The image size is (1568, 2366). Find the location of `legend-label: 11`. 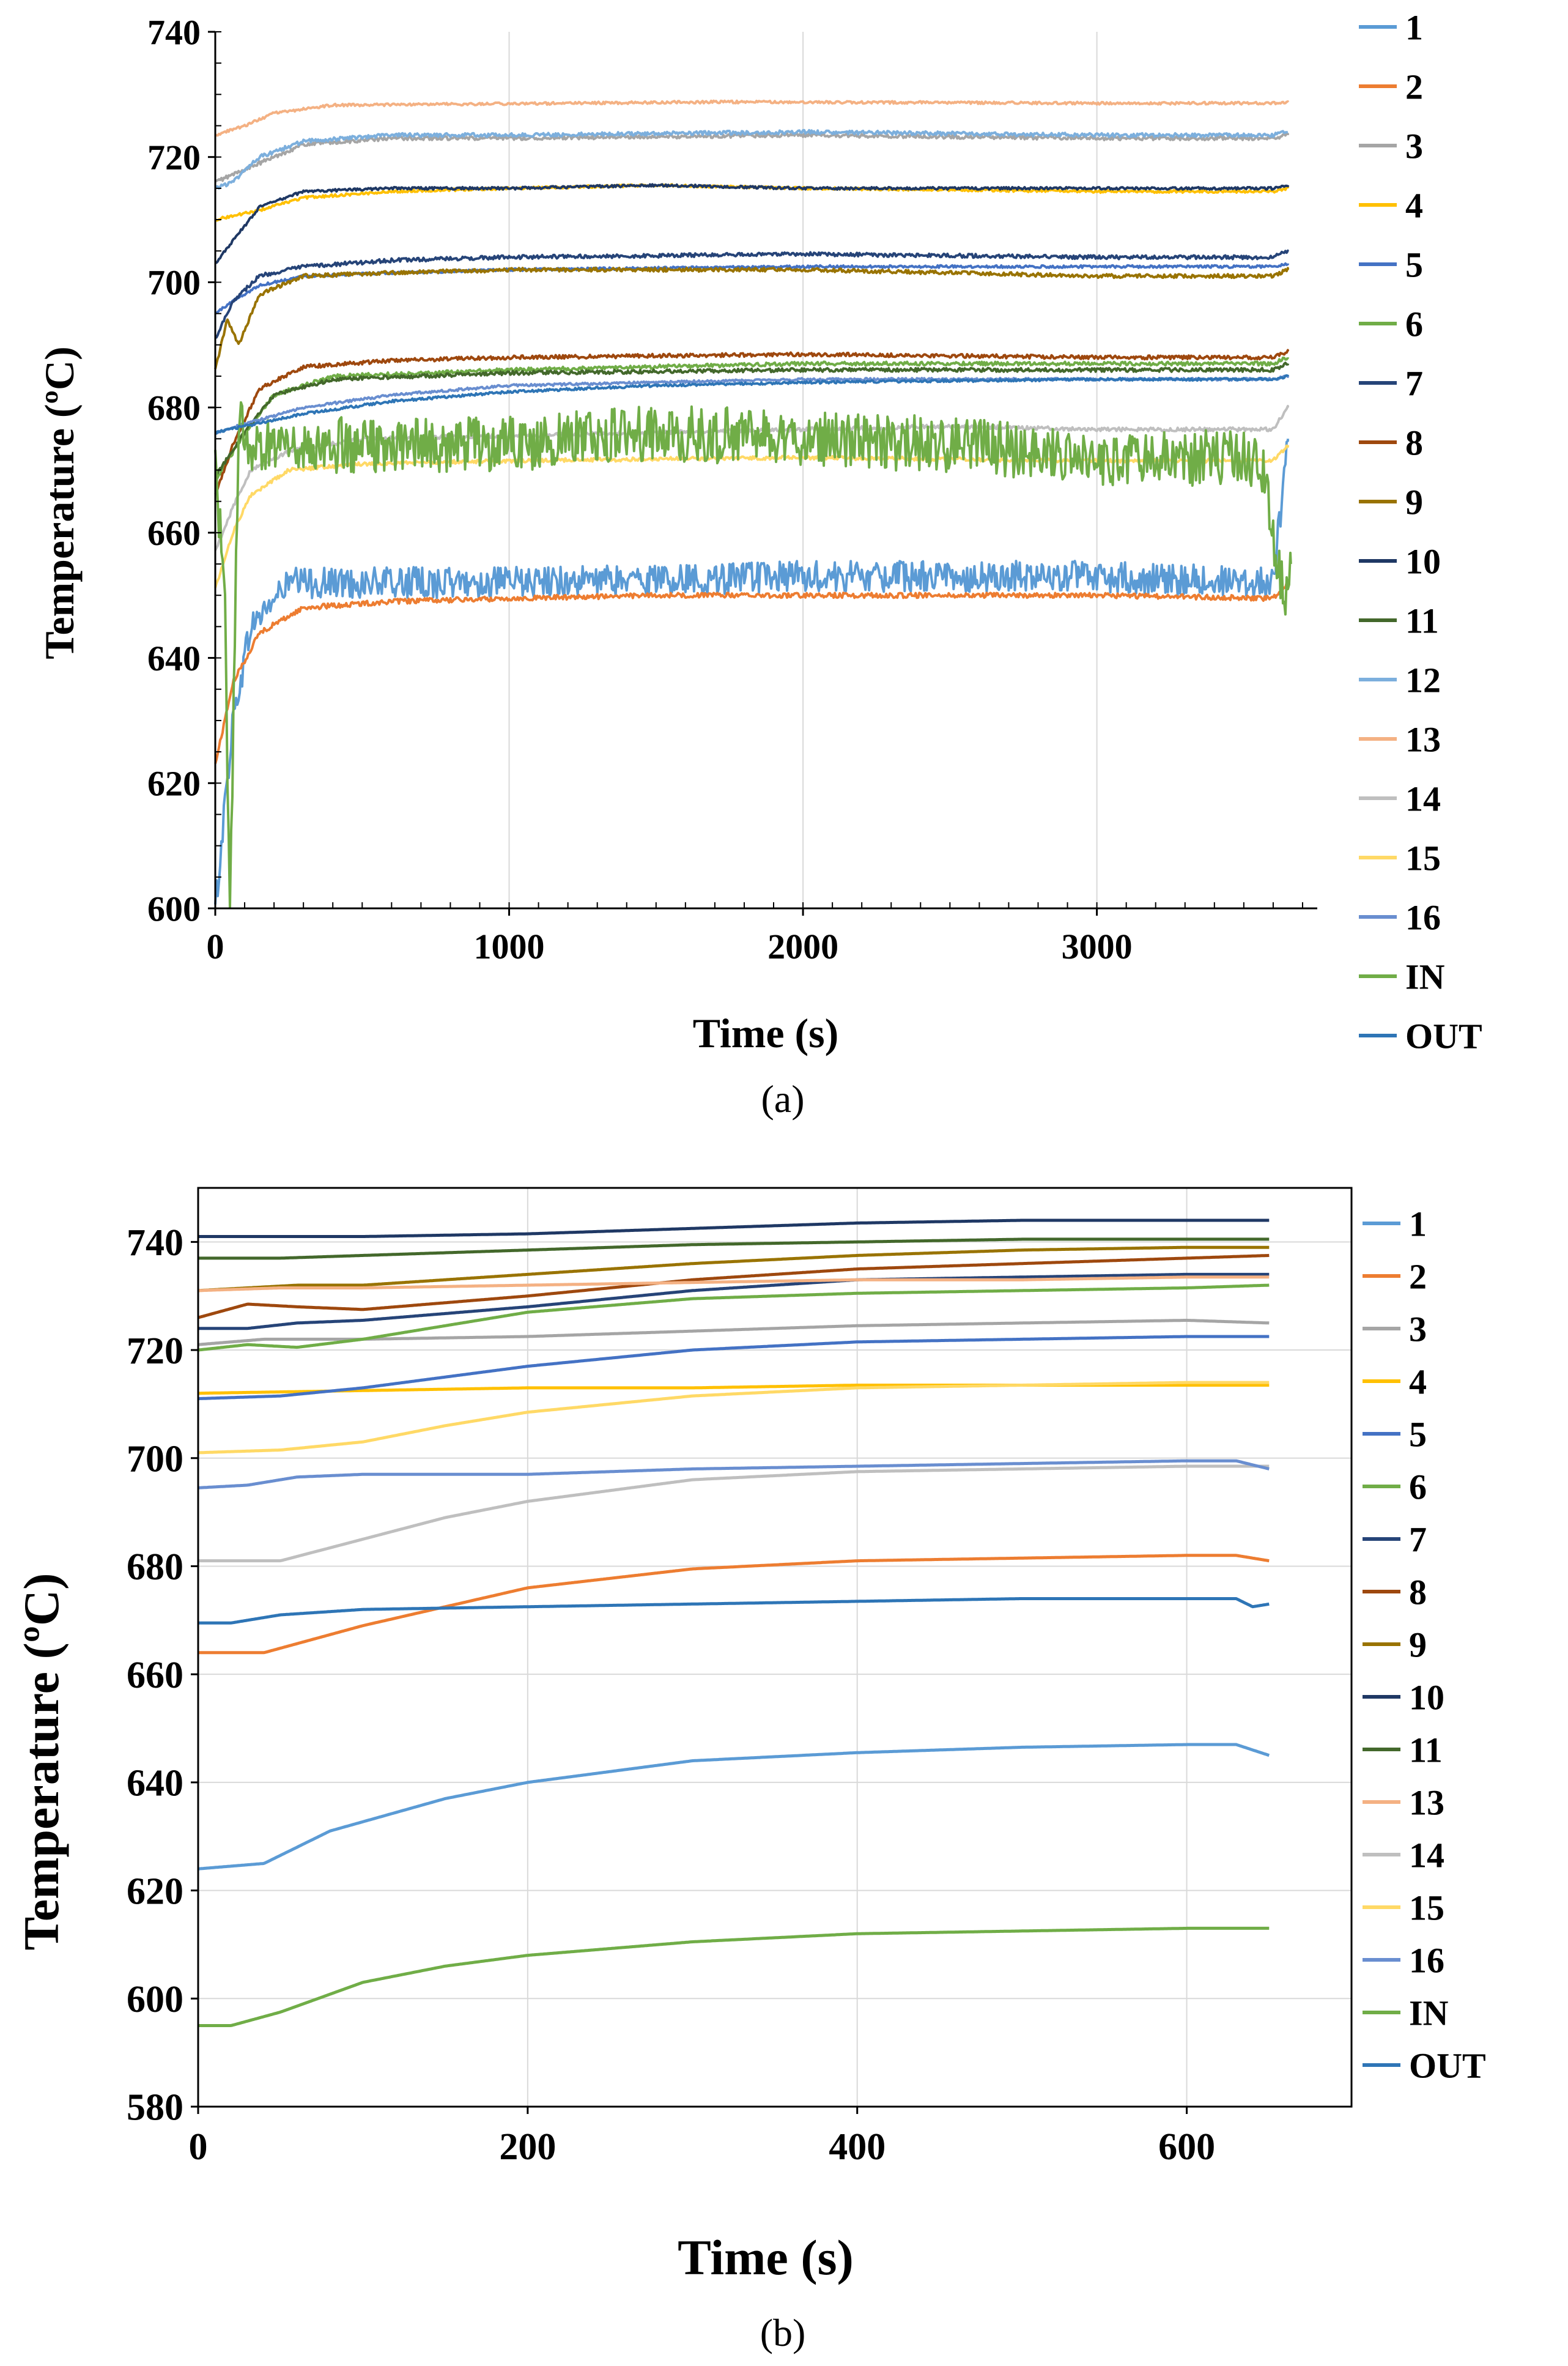

legend-label: 11 is located at coordinates (1426, 1750).